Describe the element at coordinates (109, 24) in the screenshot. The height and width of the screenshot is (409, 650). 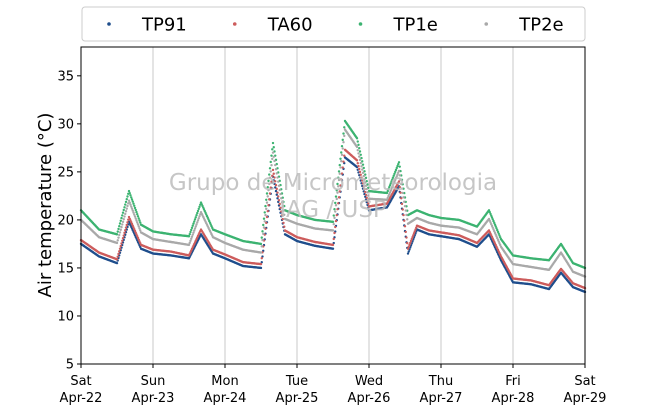
I see `legend-marker` at that location.